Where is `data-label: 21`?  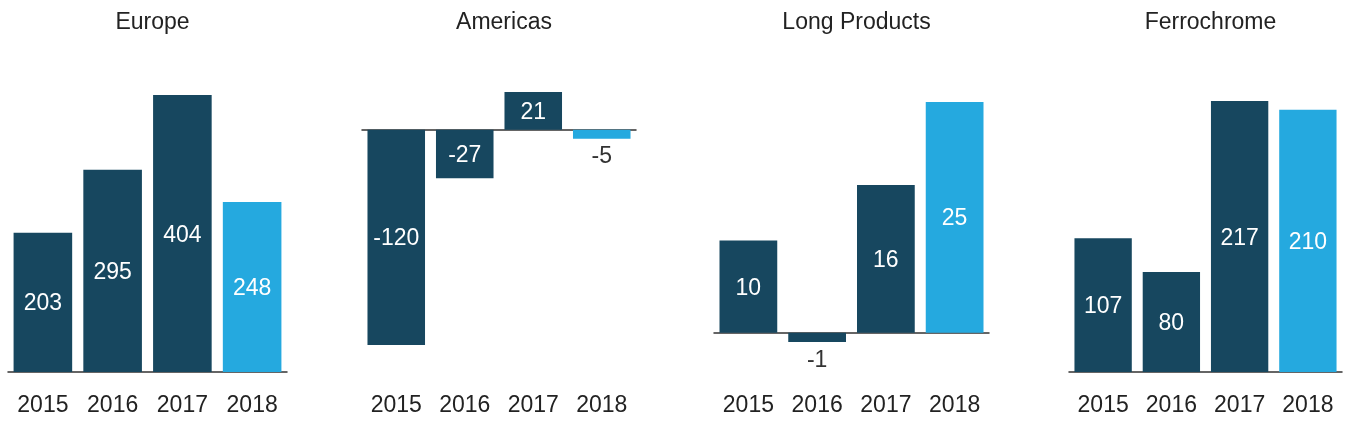 data-label: 21 is located at coordinates (533, 110).